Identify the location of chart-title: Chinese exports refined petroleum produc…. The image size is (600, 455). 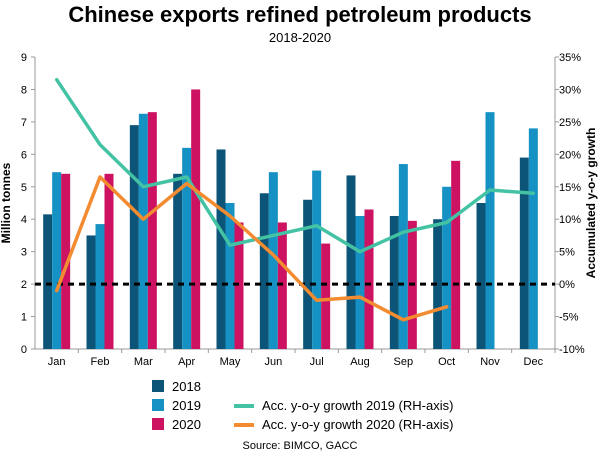
(299, 14).